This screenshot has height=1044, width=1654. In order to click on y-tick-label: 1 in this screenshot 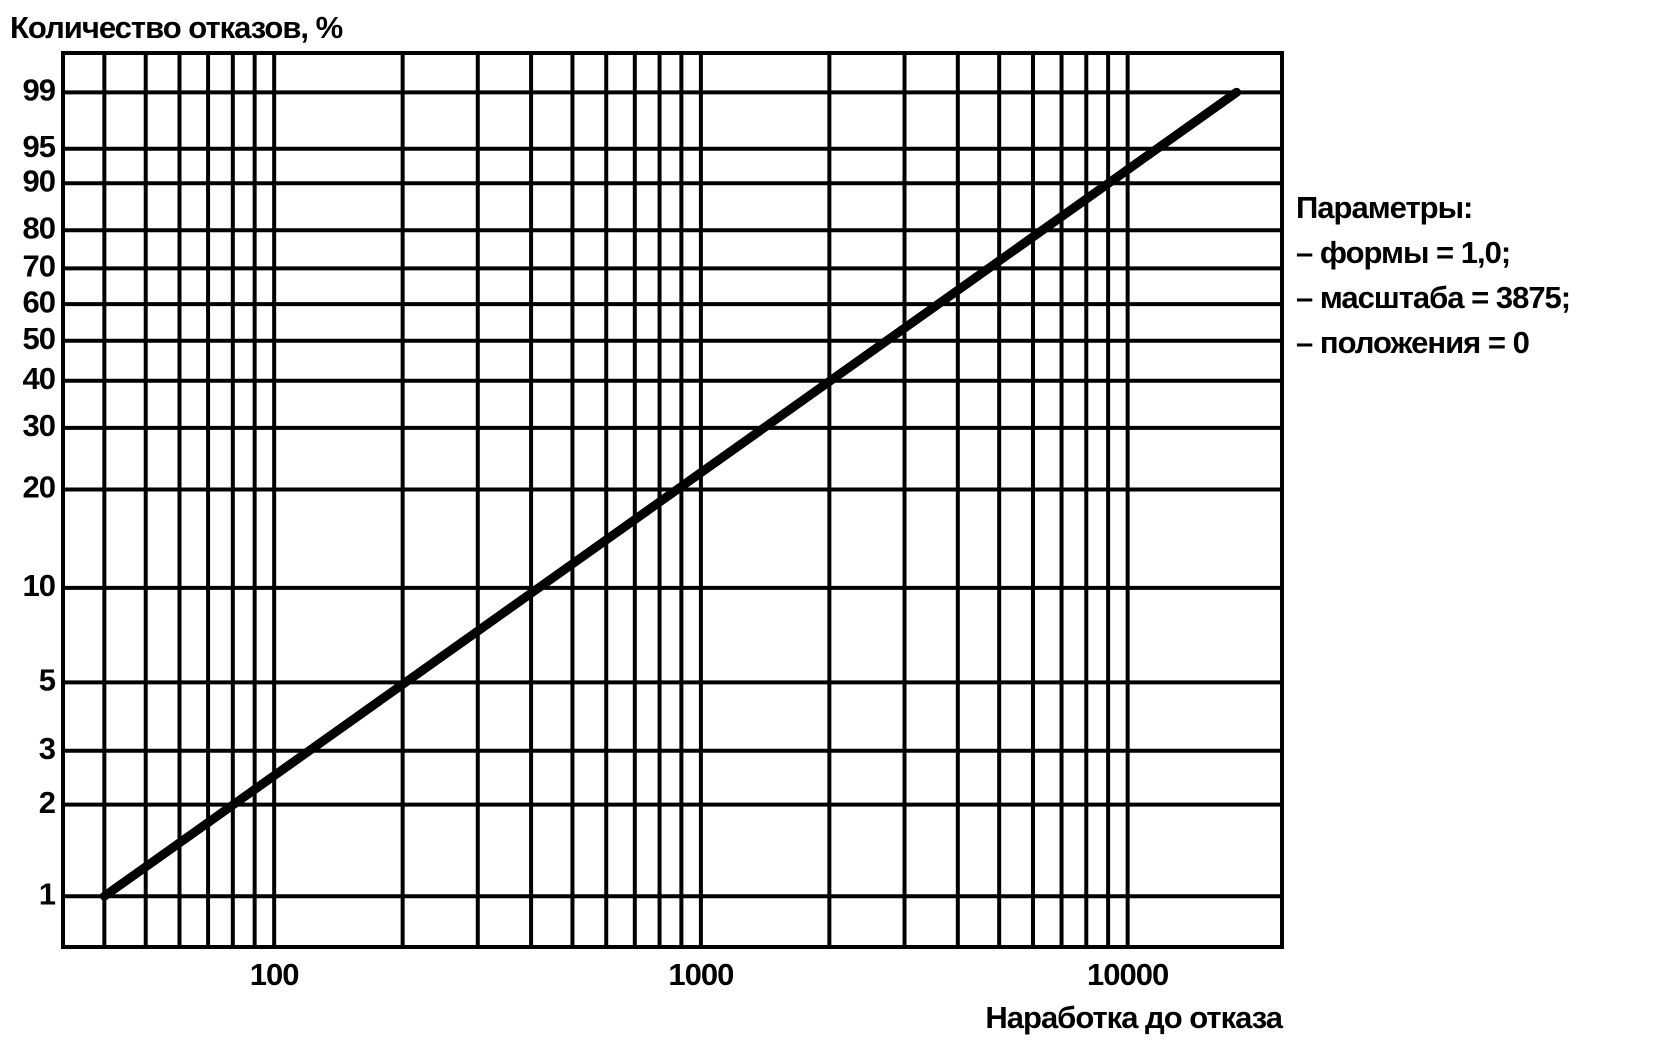, I will do `click(47, 893)`.